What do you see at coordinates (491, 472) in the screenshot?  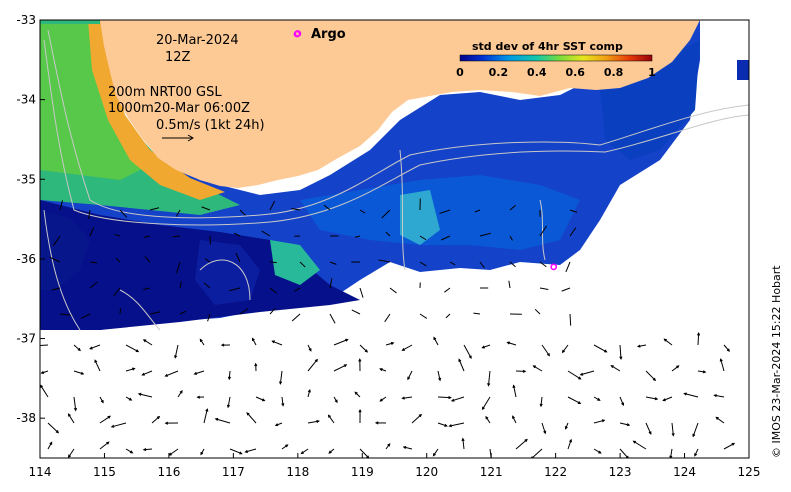 I see `x-tick-label: 121` at bounding box center [491, 472].